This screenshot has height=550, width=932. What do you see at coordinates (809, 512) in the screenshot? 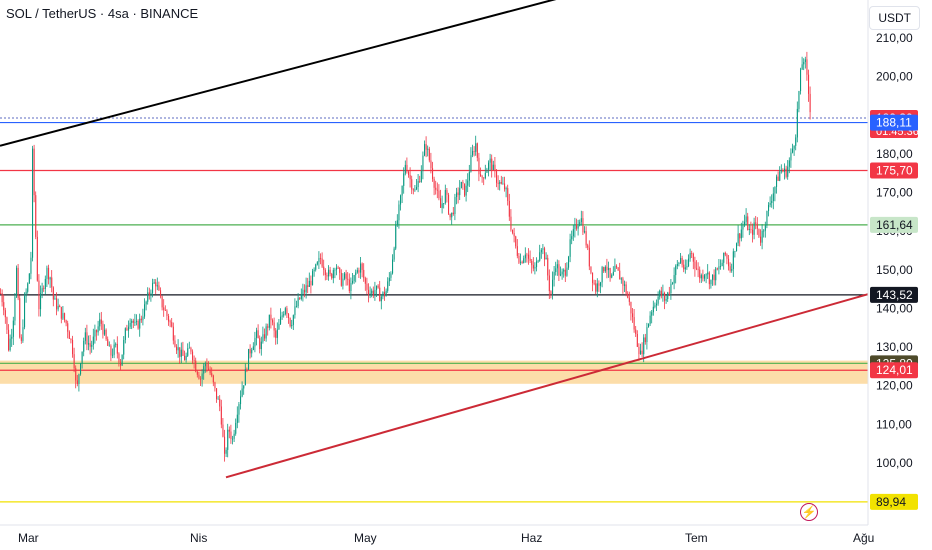
I see `flash-icon: ⚡` at bounding box center [809, 512].